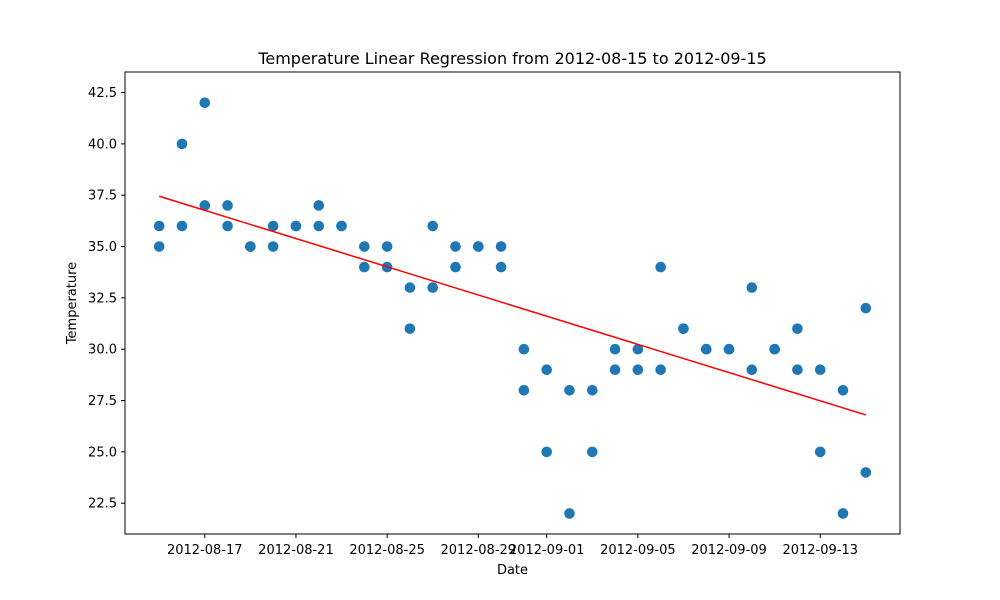 This screenshot has height=600, width=1000. What do you see at coordinates (102, 350) in the screenshot?
I see `y-tick-label: 30.0` at bounding box center [102, 350].